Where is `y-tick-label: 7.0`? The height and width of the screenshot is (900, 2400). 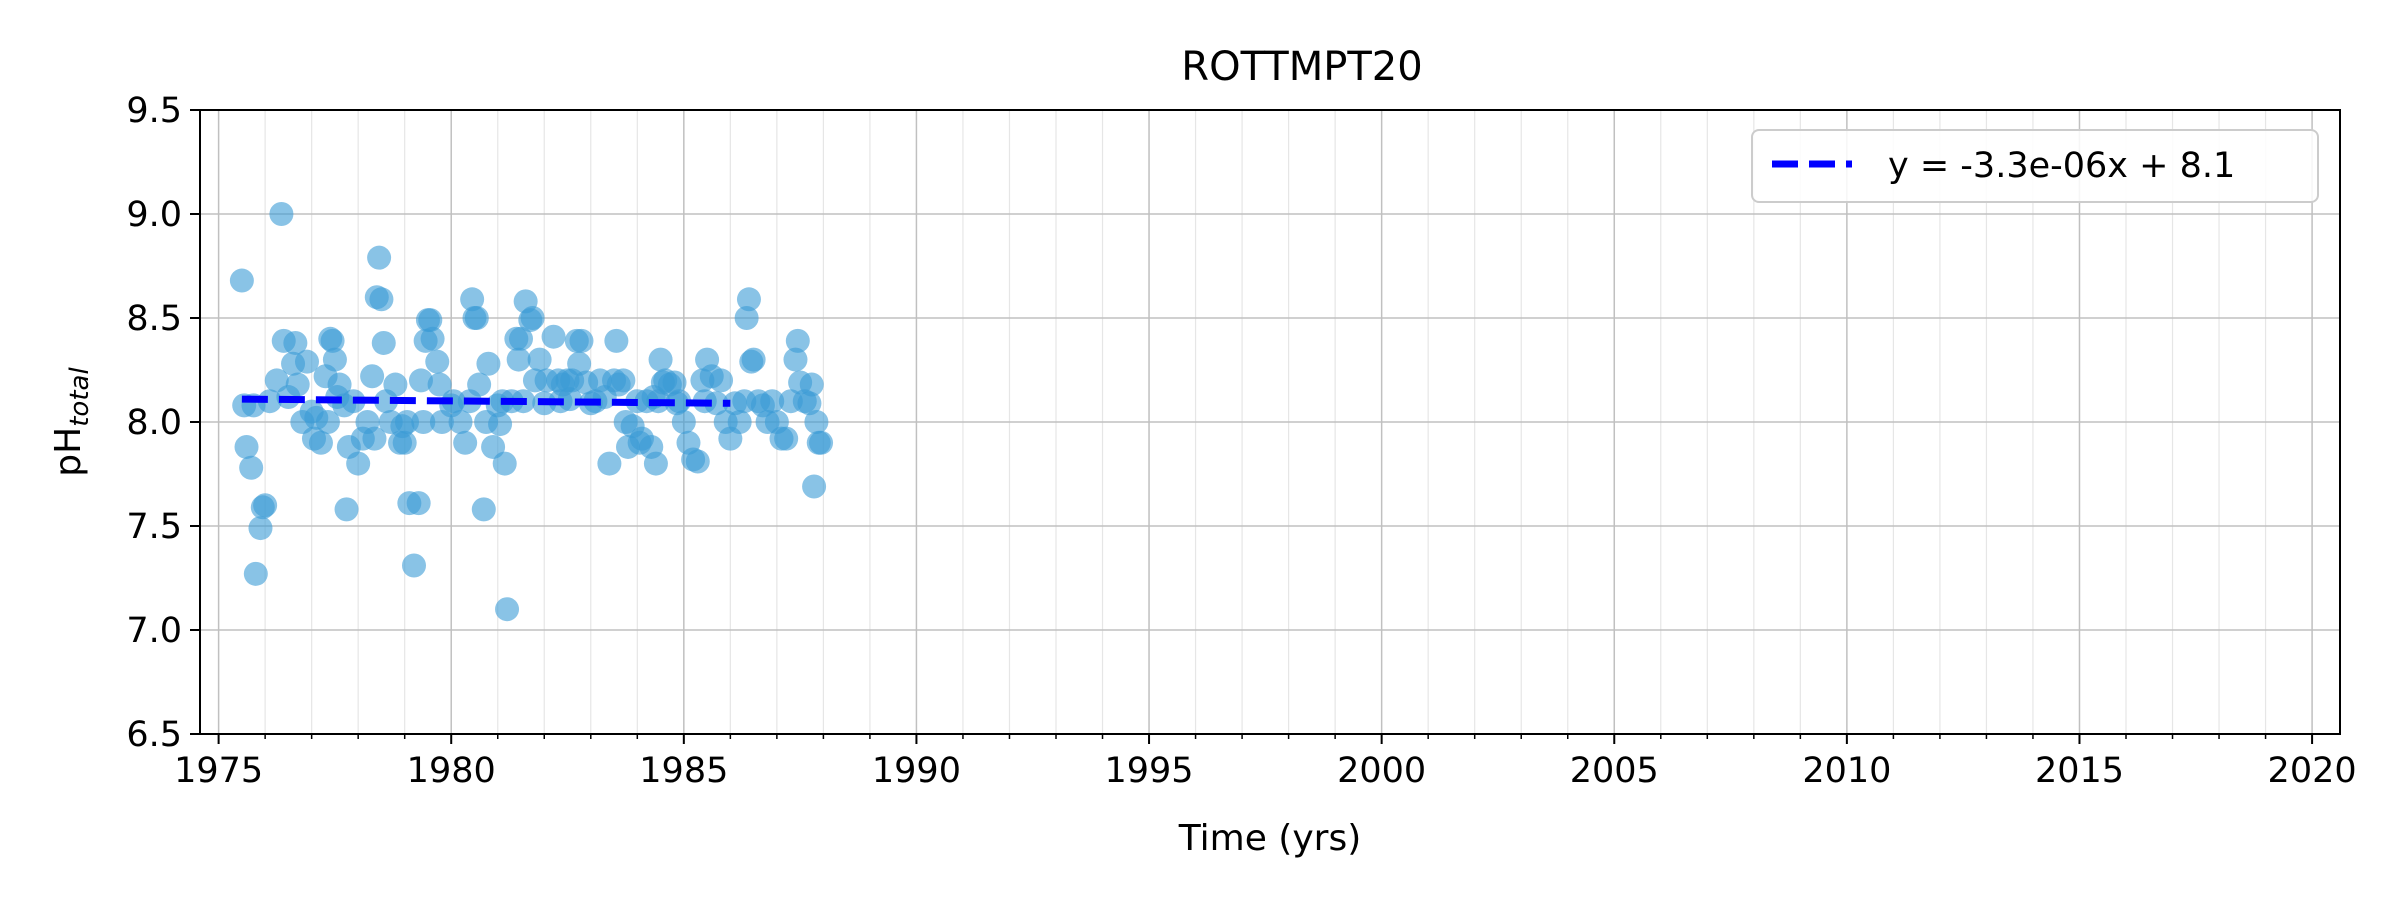
y-tick-label: 7.0 is located at coordinates (154, 631).